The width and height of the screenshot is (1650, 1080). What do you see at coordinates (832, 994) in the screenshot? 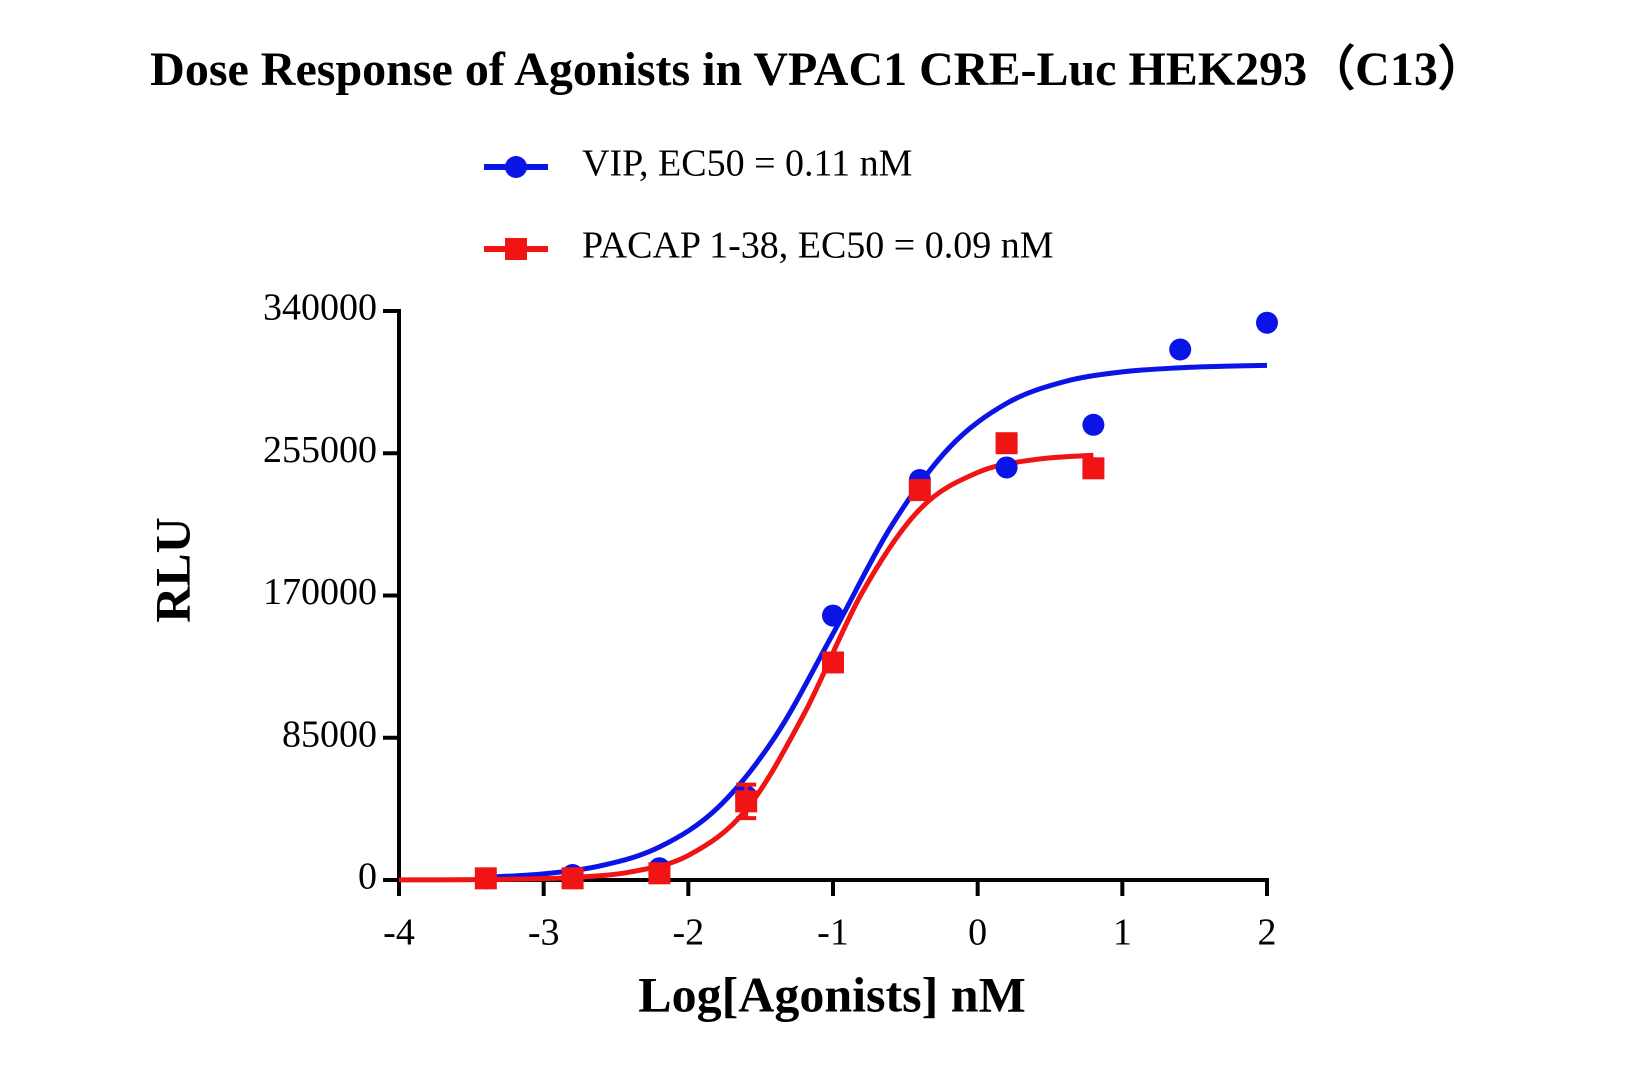
I see `x-axis-title: Log[Agonists] nM` at bounding box center [832, 994].